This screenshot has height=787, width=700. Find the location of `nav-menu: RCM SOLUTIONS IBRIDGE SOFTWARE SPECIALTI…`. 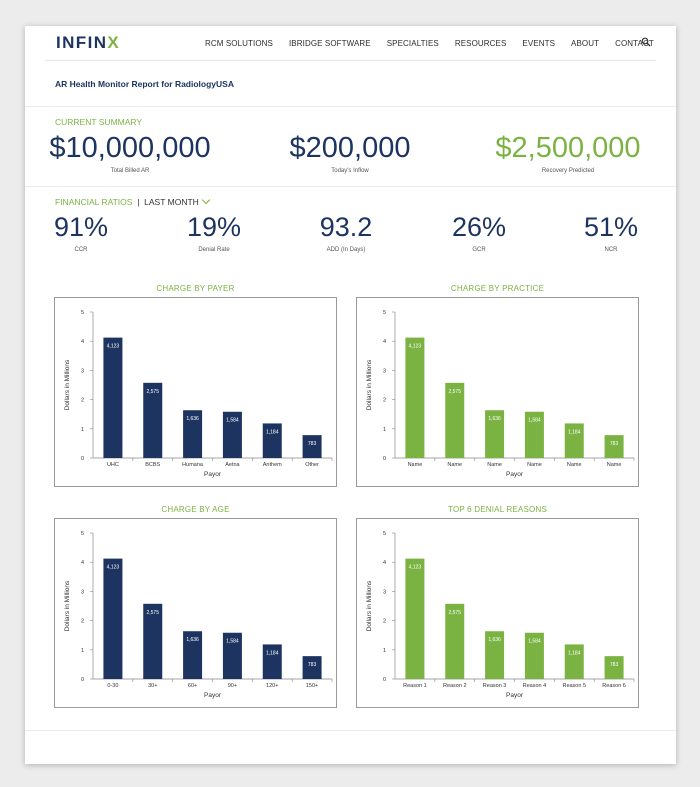

nav-menu: RCM SOLUTIONS IBRIDGE SOFTWARE SPECIALTI… is located at coordinates (437, 43).